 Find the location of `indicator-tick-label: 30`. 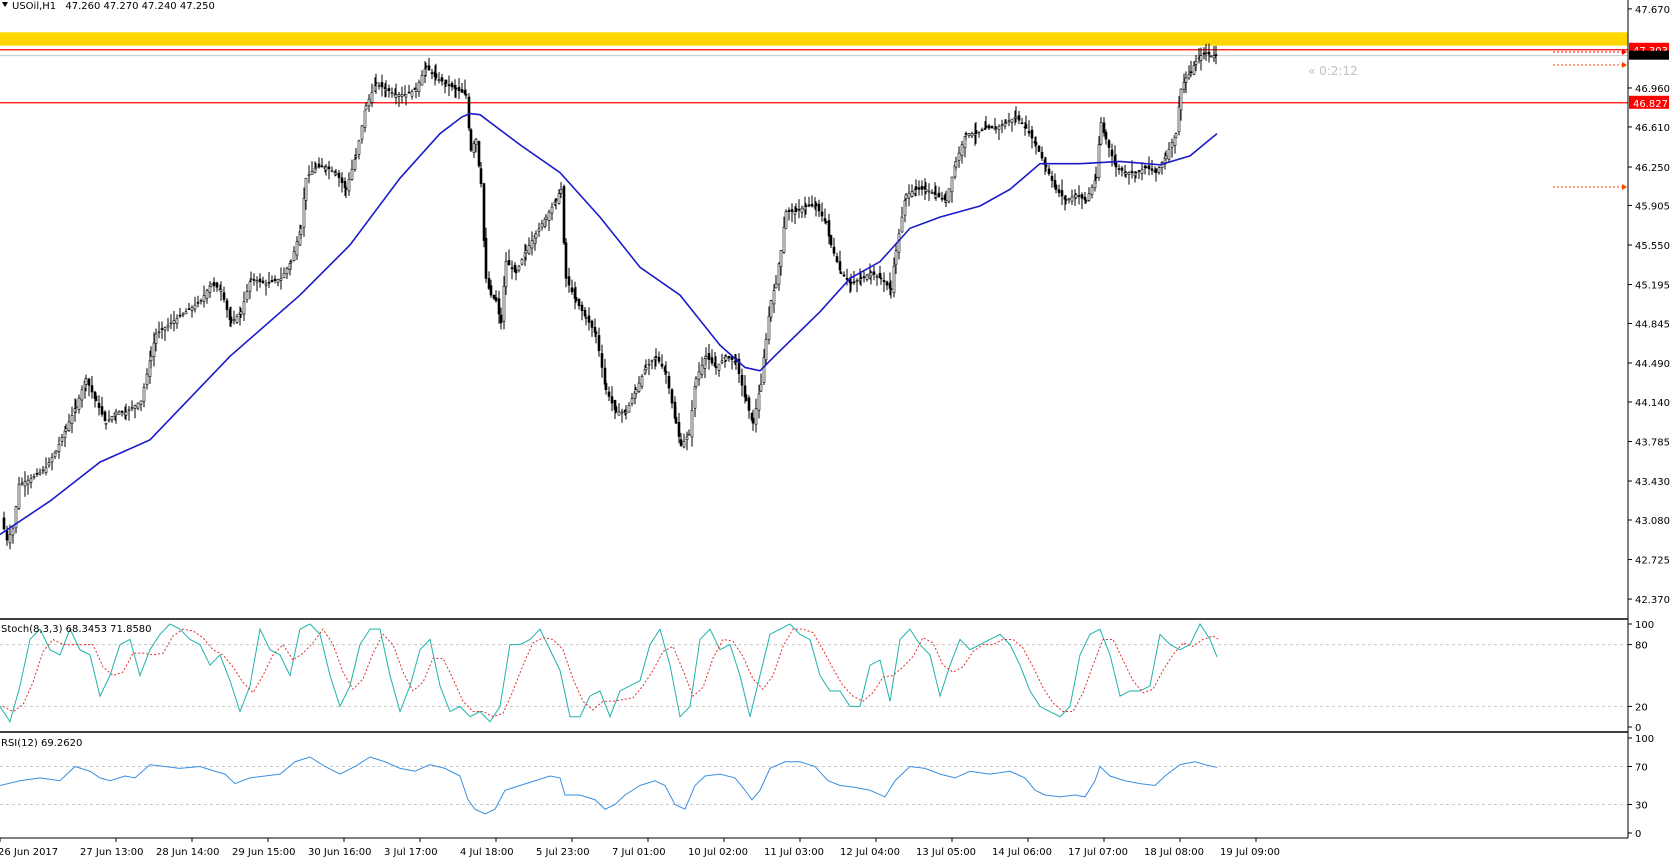

indicator-tick-label: 30 is located at coordinates (1641, 806).